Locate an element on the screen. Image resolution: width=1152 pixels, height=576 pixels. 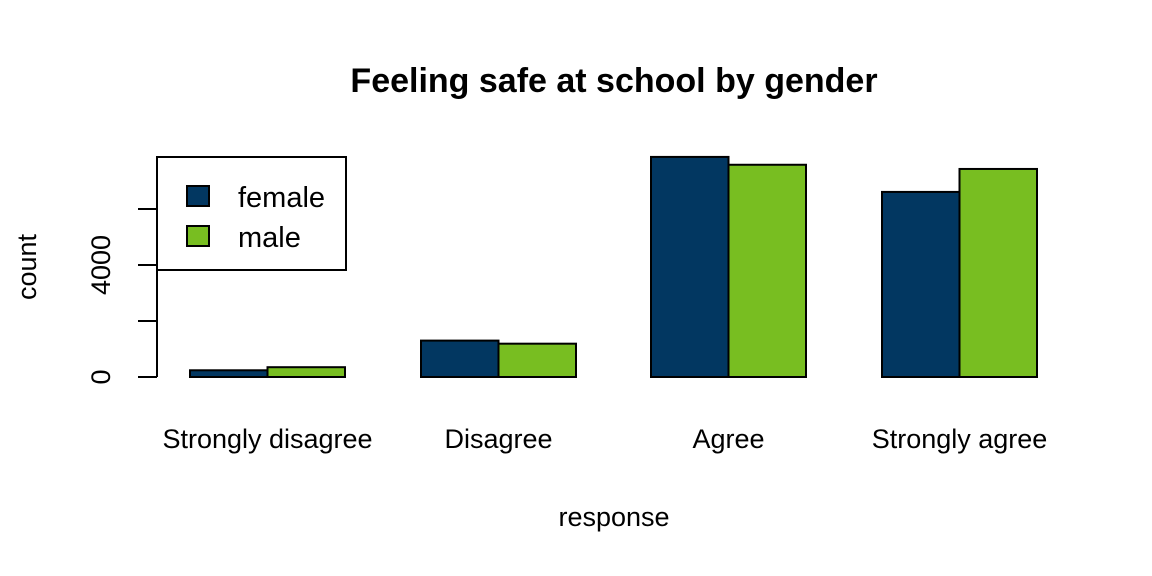
x-tick-label: Agree is located at coordinates (728, 439).